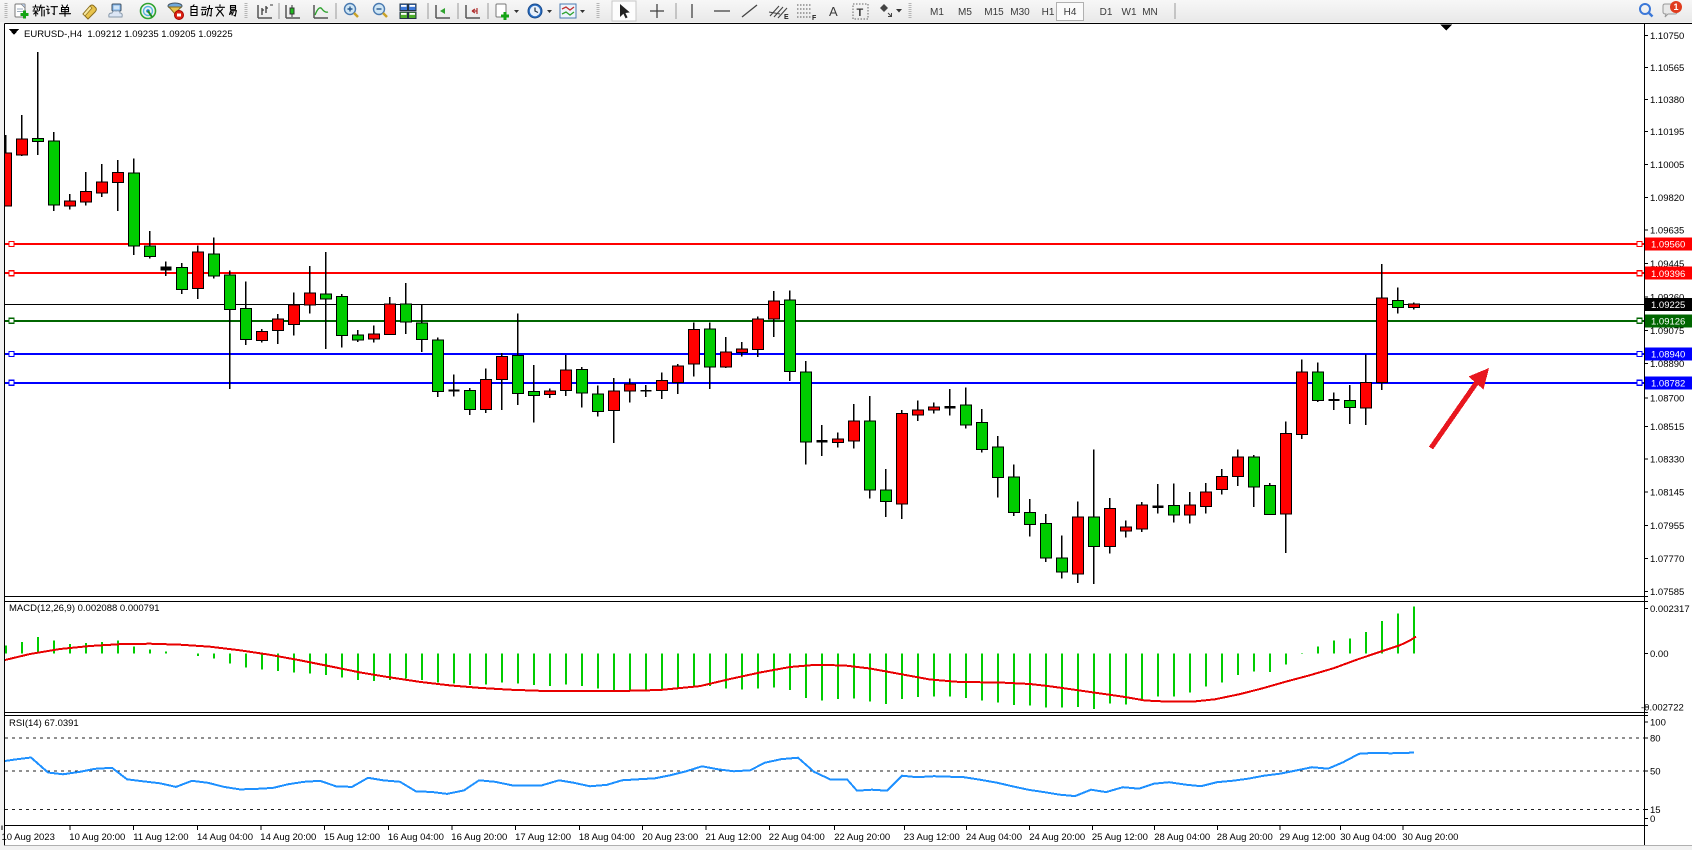 This screenshot has width=1692, height=850. Describe the element at coordinates (1668, 245) in the screenshot. I see `svg-text: 1.09560` at that location.